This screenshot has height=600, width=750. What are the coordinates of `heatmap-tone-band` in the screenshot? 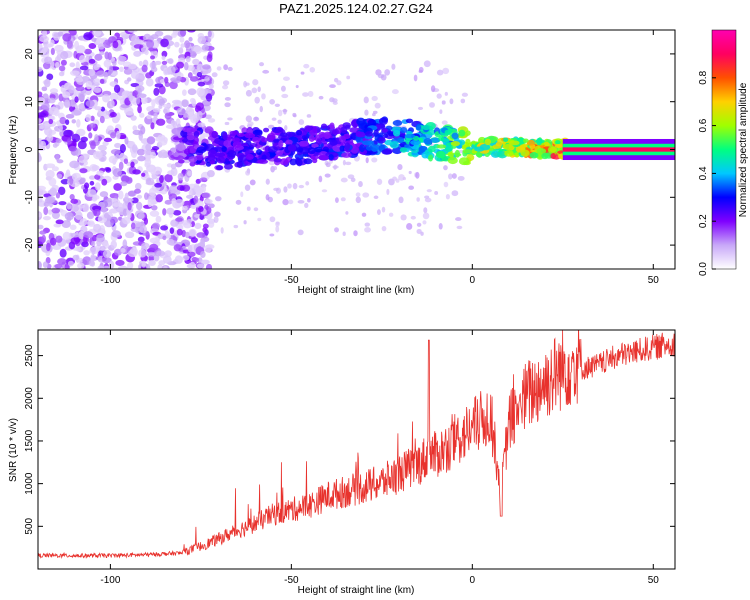 It's located at (618, 149).